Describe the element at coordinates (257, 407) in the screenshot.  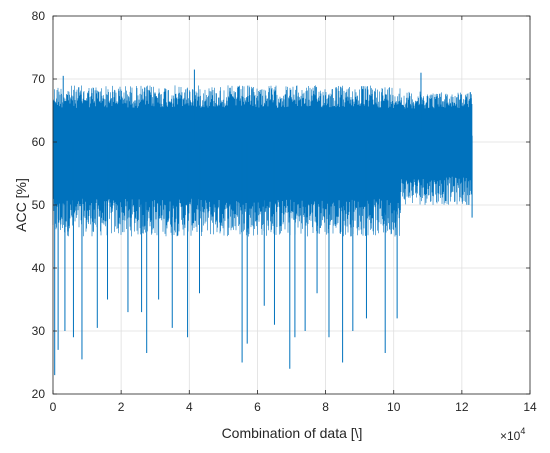
I see `x-tick-label: 6` at that location.